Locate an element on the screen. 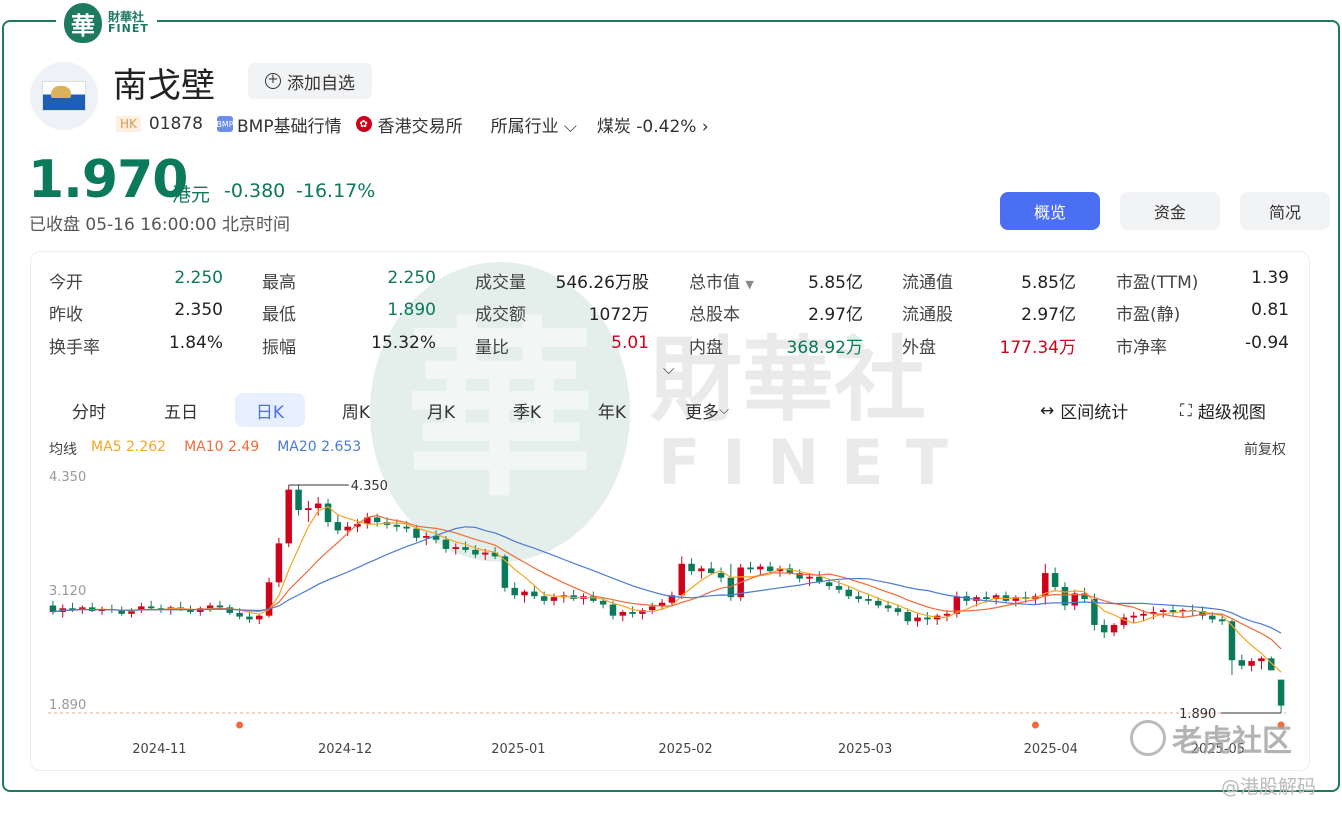 The width and height of the screenshot is (1342, 813). last-price: 1.970 is located at coordinates (108, 180).